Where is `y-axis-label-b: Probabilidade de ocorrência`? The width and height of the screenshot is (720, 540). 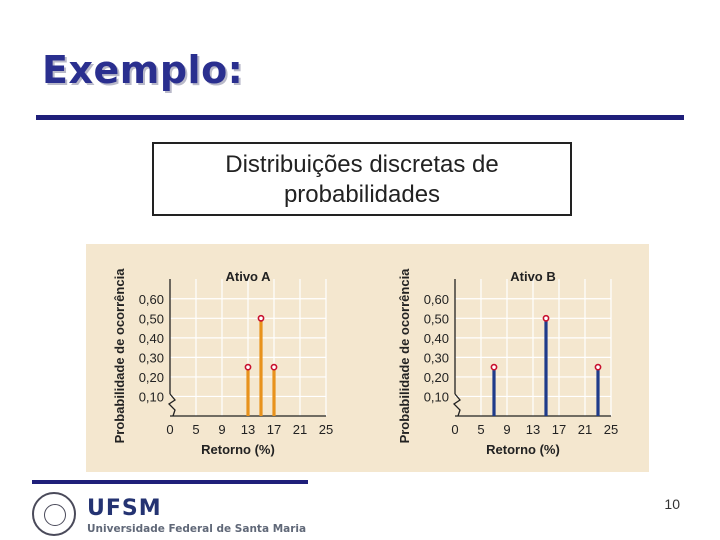
y-axis-label-b: Probabilidade de ocorrência is located at coordinates (404, 356).